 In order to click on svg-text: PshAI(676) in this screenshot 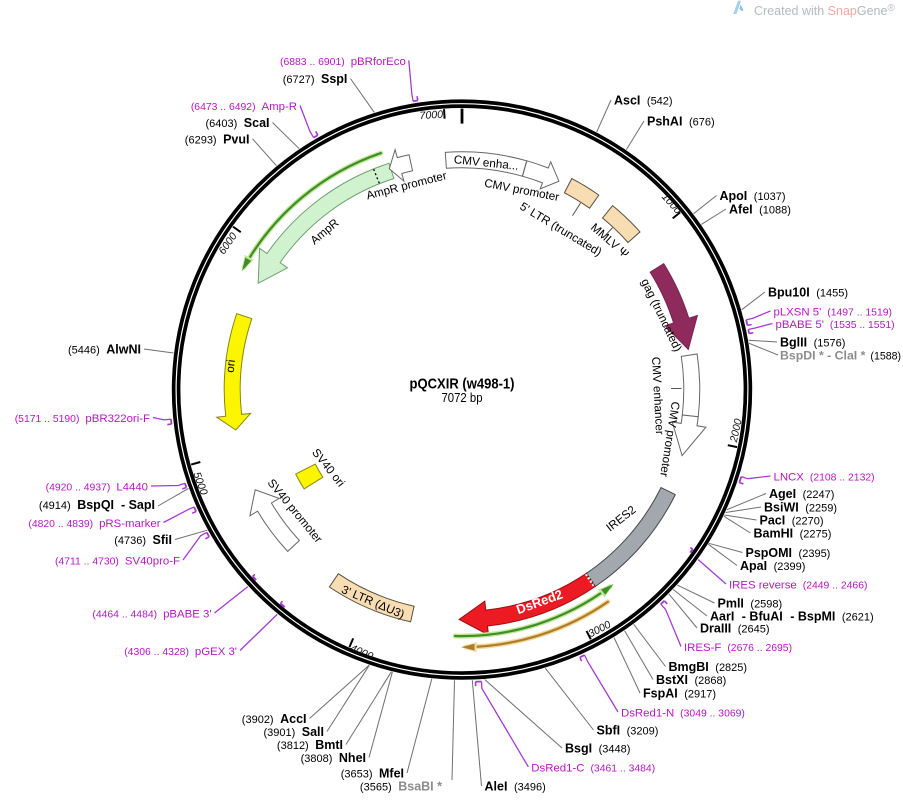, I will do `click(681, 122)`.